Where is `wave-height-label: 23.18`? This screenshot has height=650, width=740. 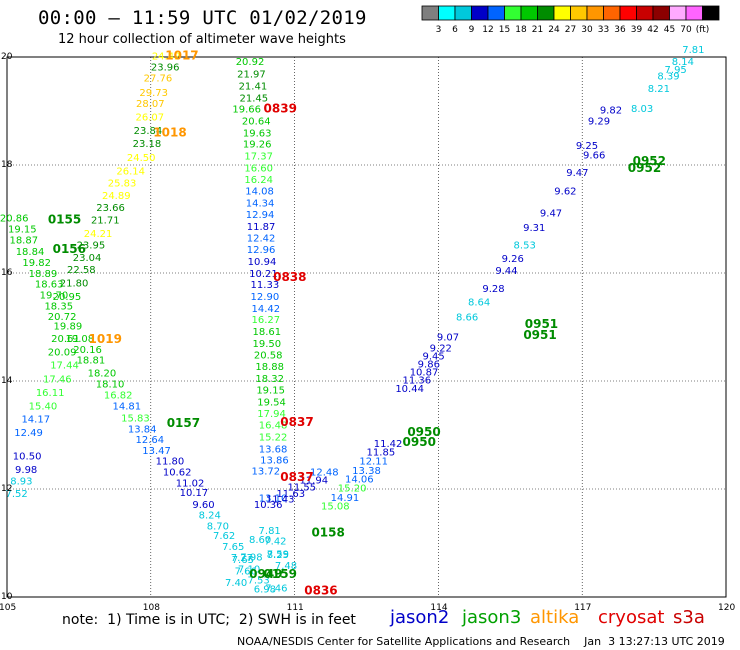
wave-height-label: 23.18 is located at coordinates (147, 144).